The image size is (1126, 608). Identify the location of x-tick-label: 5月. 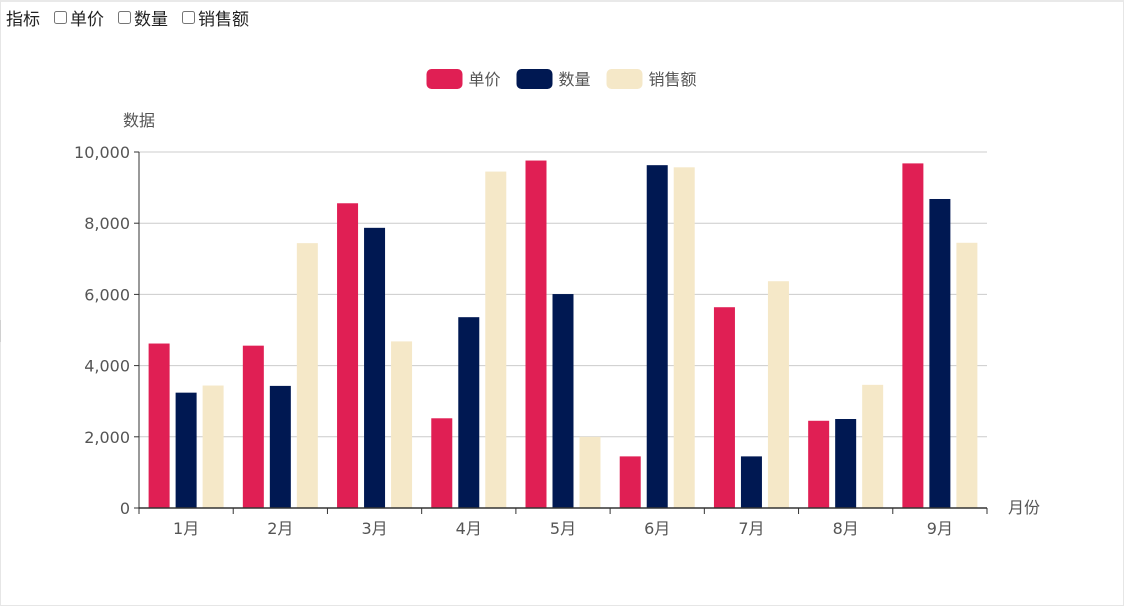
(563, 528).